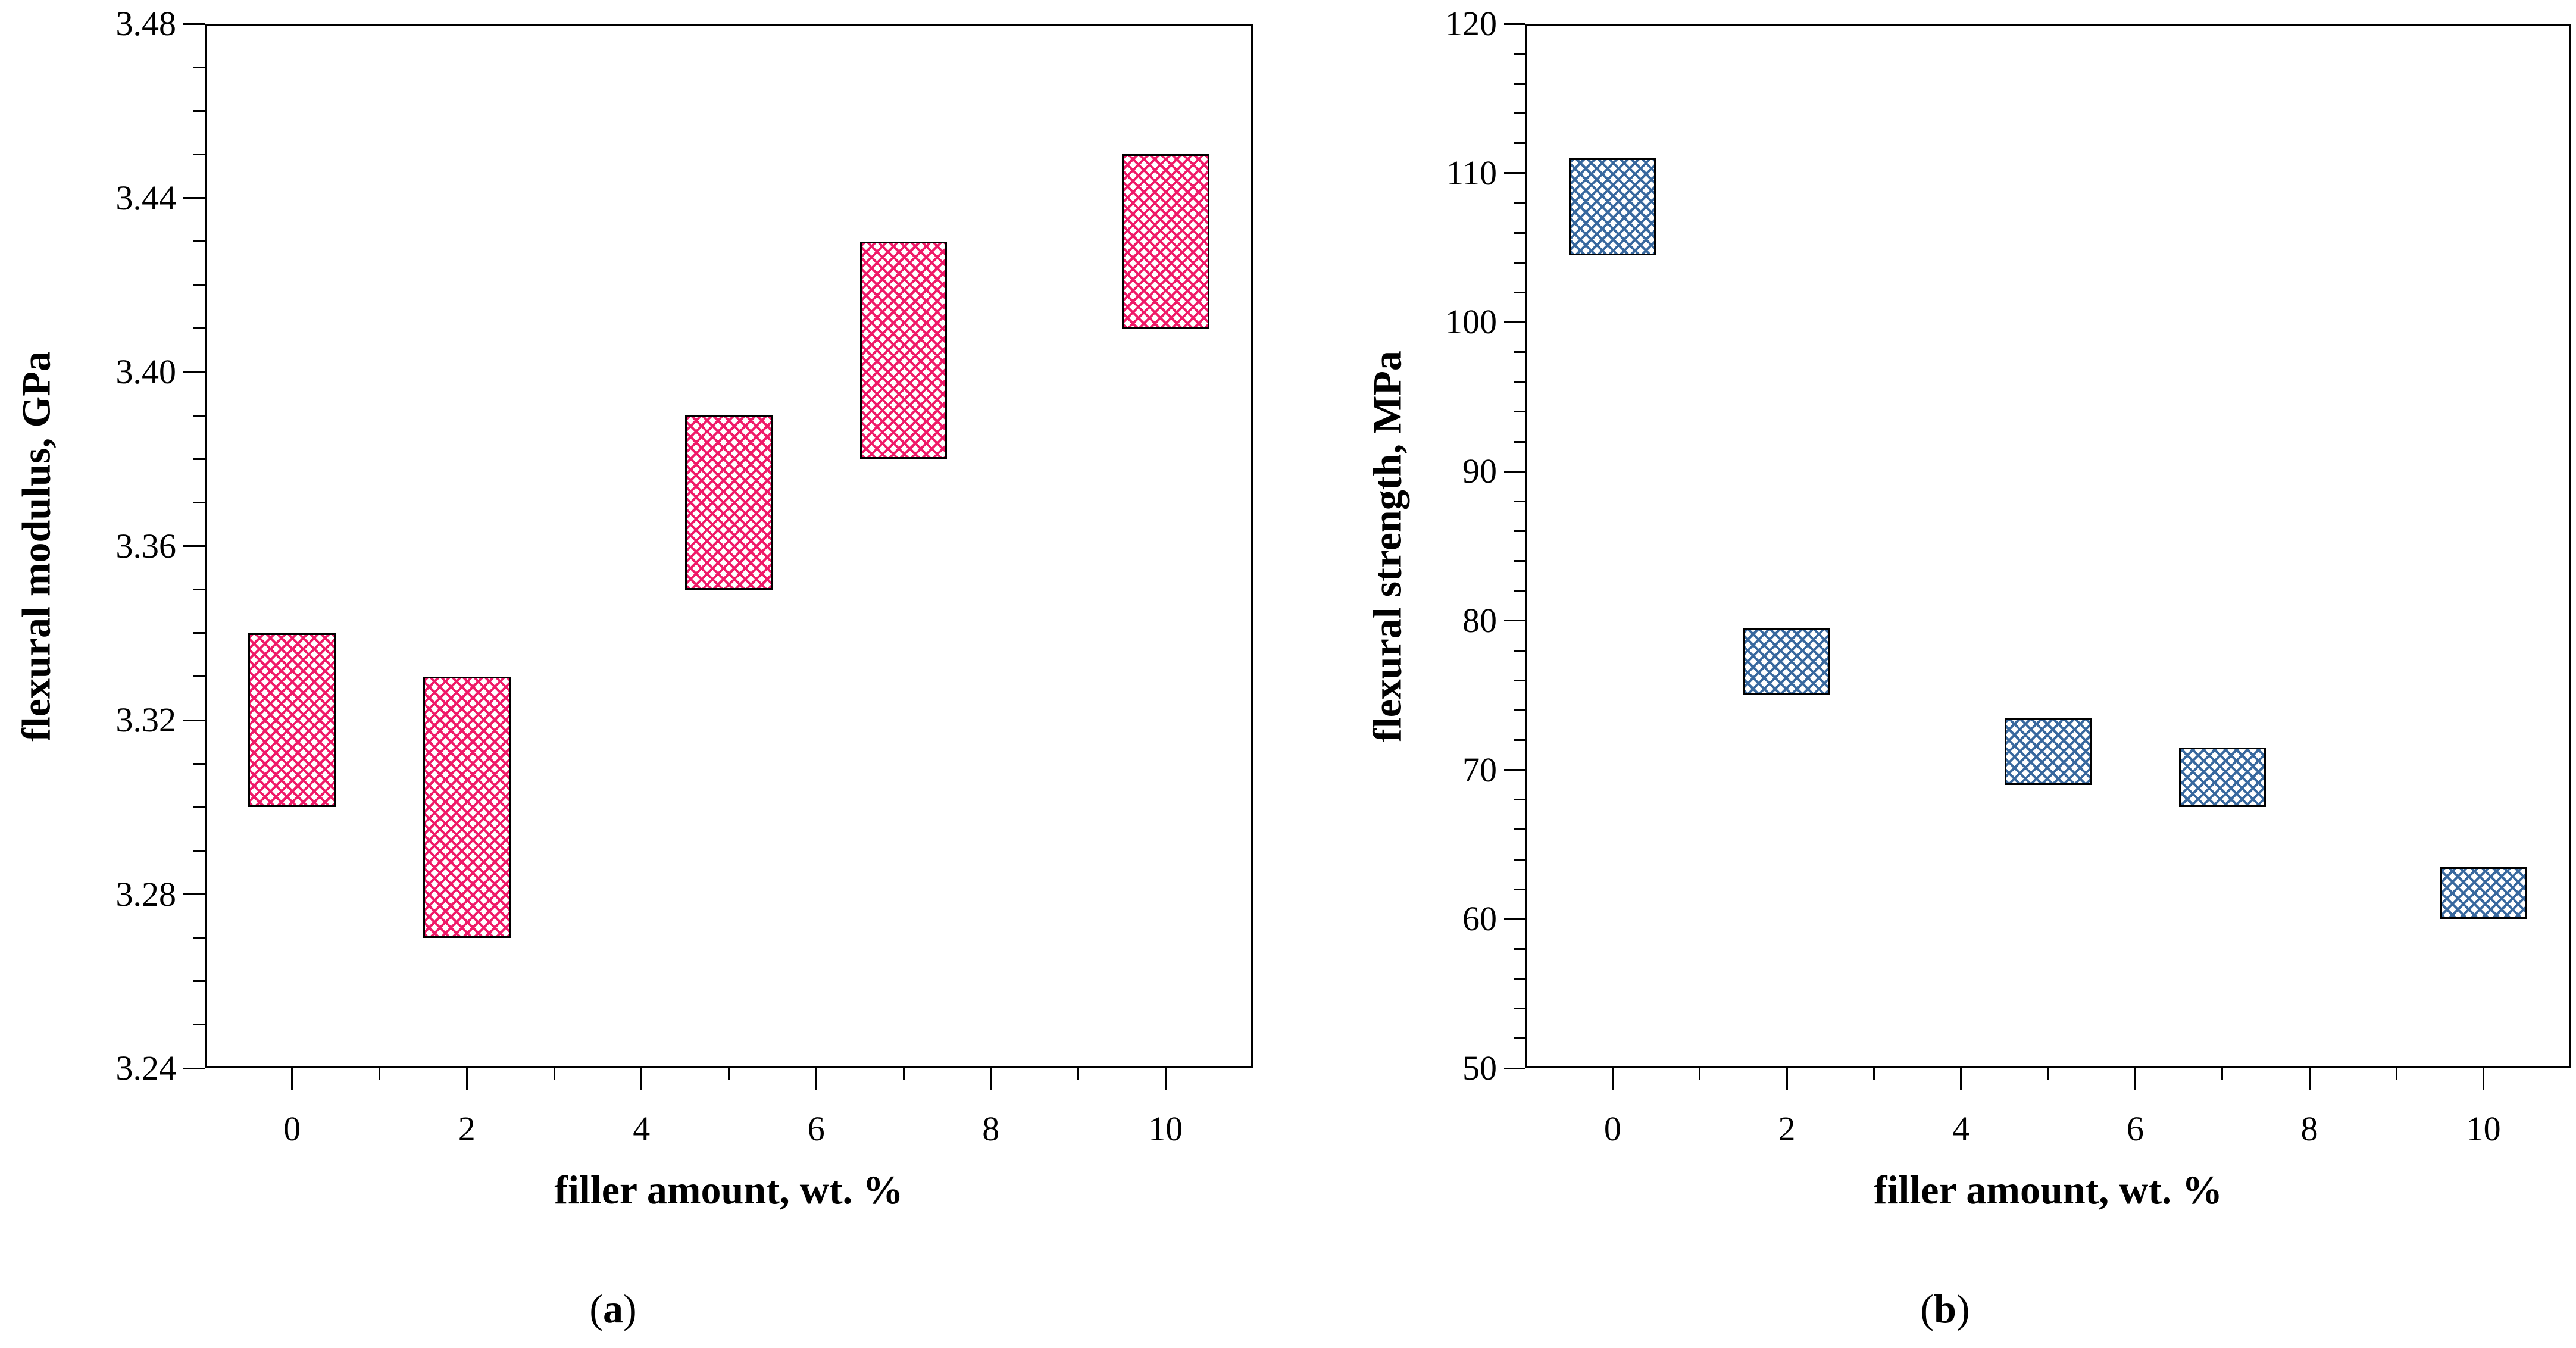  Describe the element at coordinates (1479, 620) in the screenshot. I see `y-tick-label: 80` at that location.